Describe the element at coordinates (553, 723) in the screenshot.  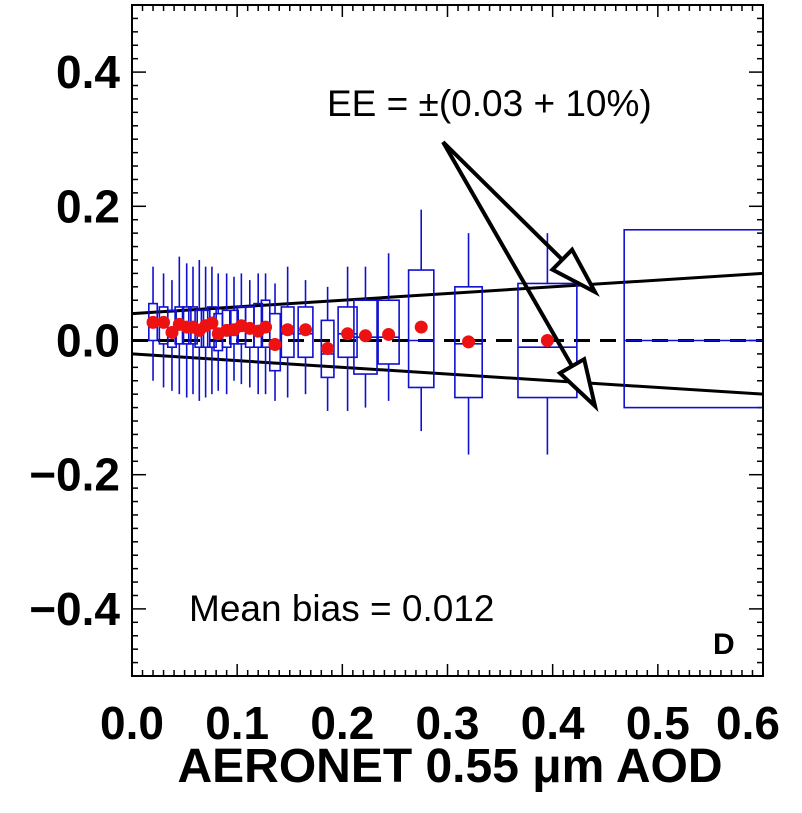
I see `x-tick-label: 0.4` at that location.